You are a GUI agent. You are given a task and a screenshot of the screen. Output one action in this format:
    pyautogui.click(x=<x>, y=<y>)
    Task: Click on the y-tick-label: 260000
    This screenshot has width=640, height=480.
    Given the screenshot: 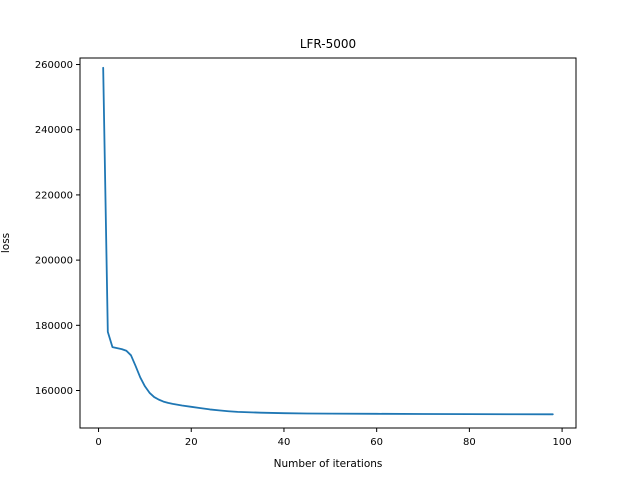 What is the action you would take?
    pyautogui.click(x=54, y=65)
    